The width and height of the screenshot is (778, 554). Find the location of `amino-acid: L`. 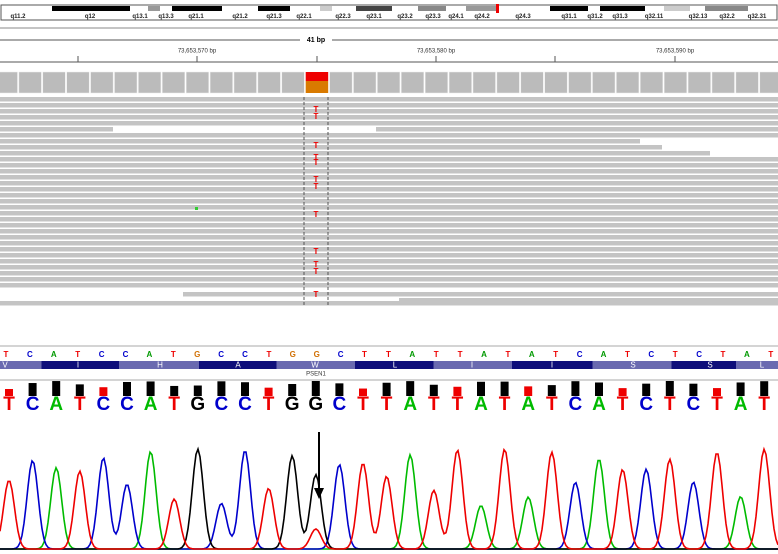

amino-acid: L is located at coordinates (762, 365).